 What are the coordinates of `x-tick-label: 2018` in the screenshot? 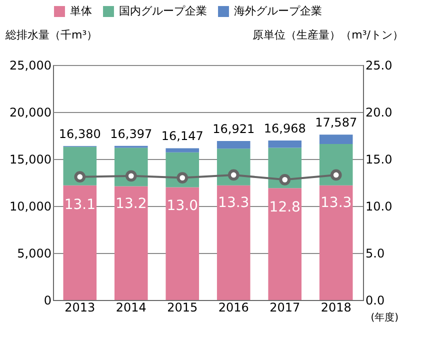 It's located at (336, 307).